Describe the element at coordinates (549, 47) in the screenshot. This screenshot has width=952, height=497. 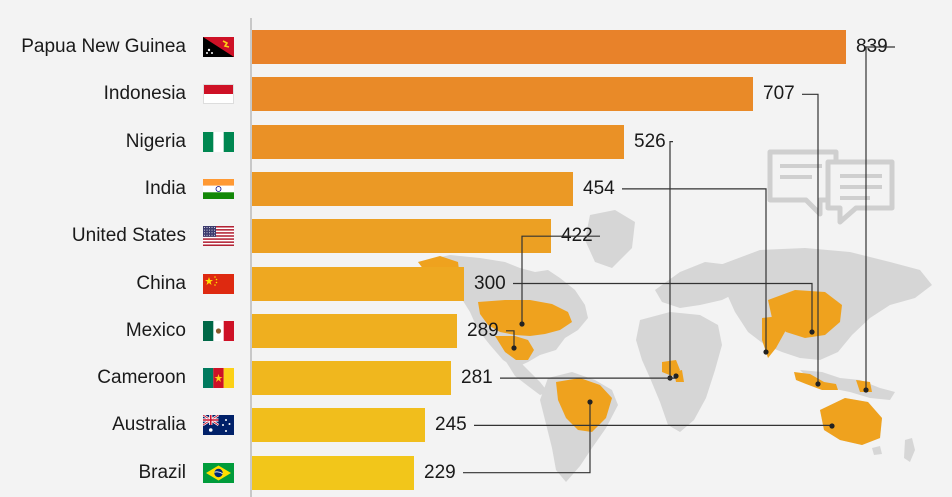
I see `bar-papua-new-guinea` at that location.